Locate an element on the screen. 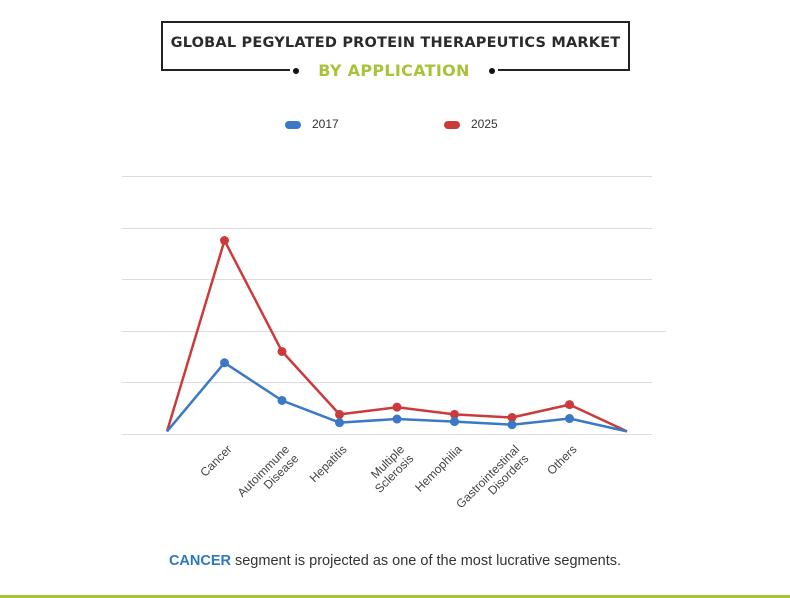 The height and width of the screenshot is (598, 790). legend-label-2025: 2025 is located at coordinates (484, 124).